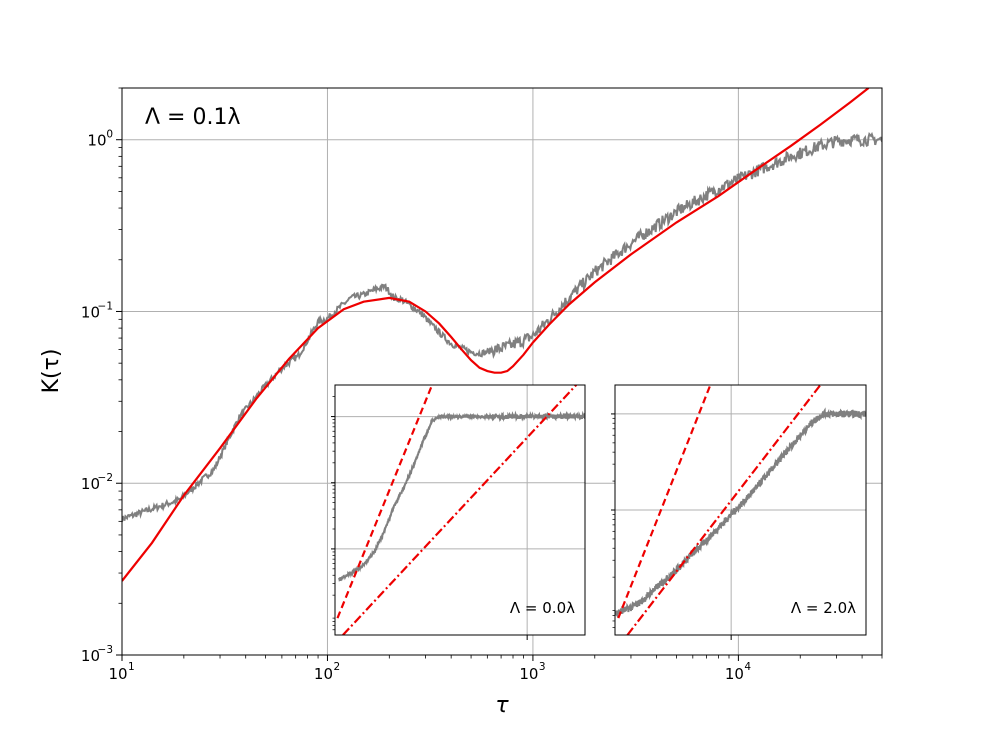 This screenshot has width=981, height=736. What do you see at coordinates (131, 667) in the screenshot?
I see `x-tick-exponent: 1` at bounding box center [131, 667].